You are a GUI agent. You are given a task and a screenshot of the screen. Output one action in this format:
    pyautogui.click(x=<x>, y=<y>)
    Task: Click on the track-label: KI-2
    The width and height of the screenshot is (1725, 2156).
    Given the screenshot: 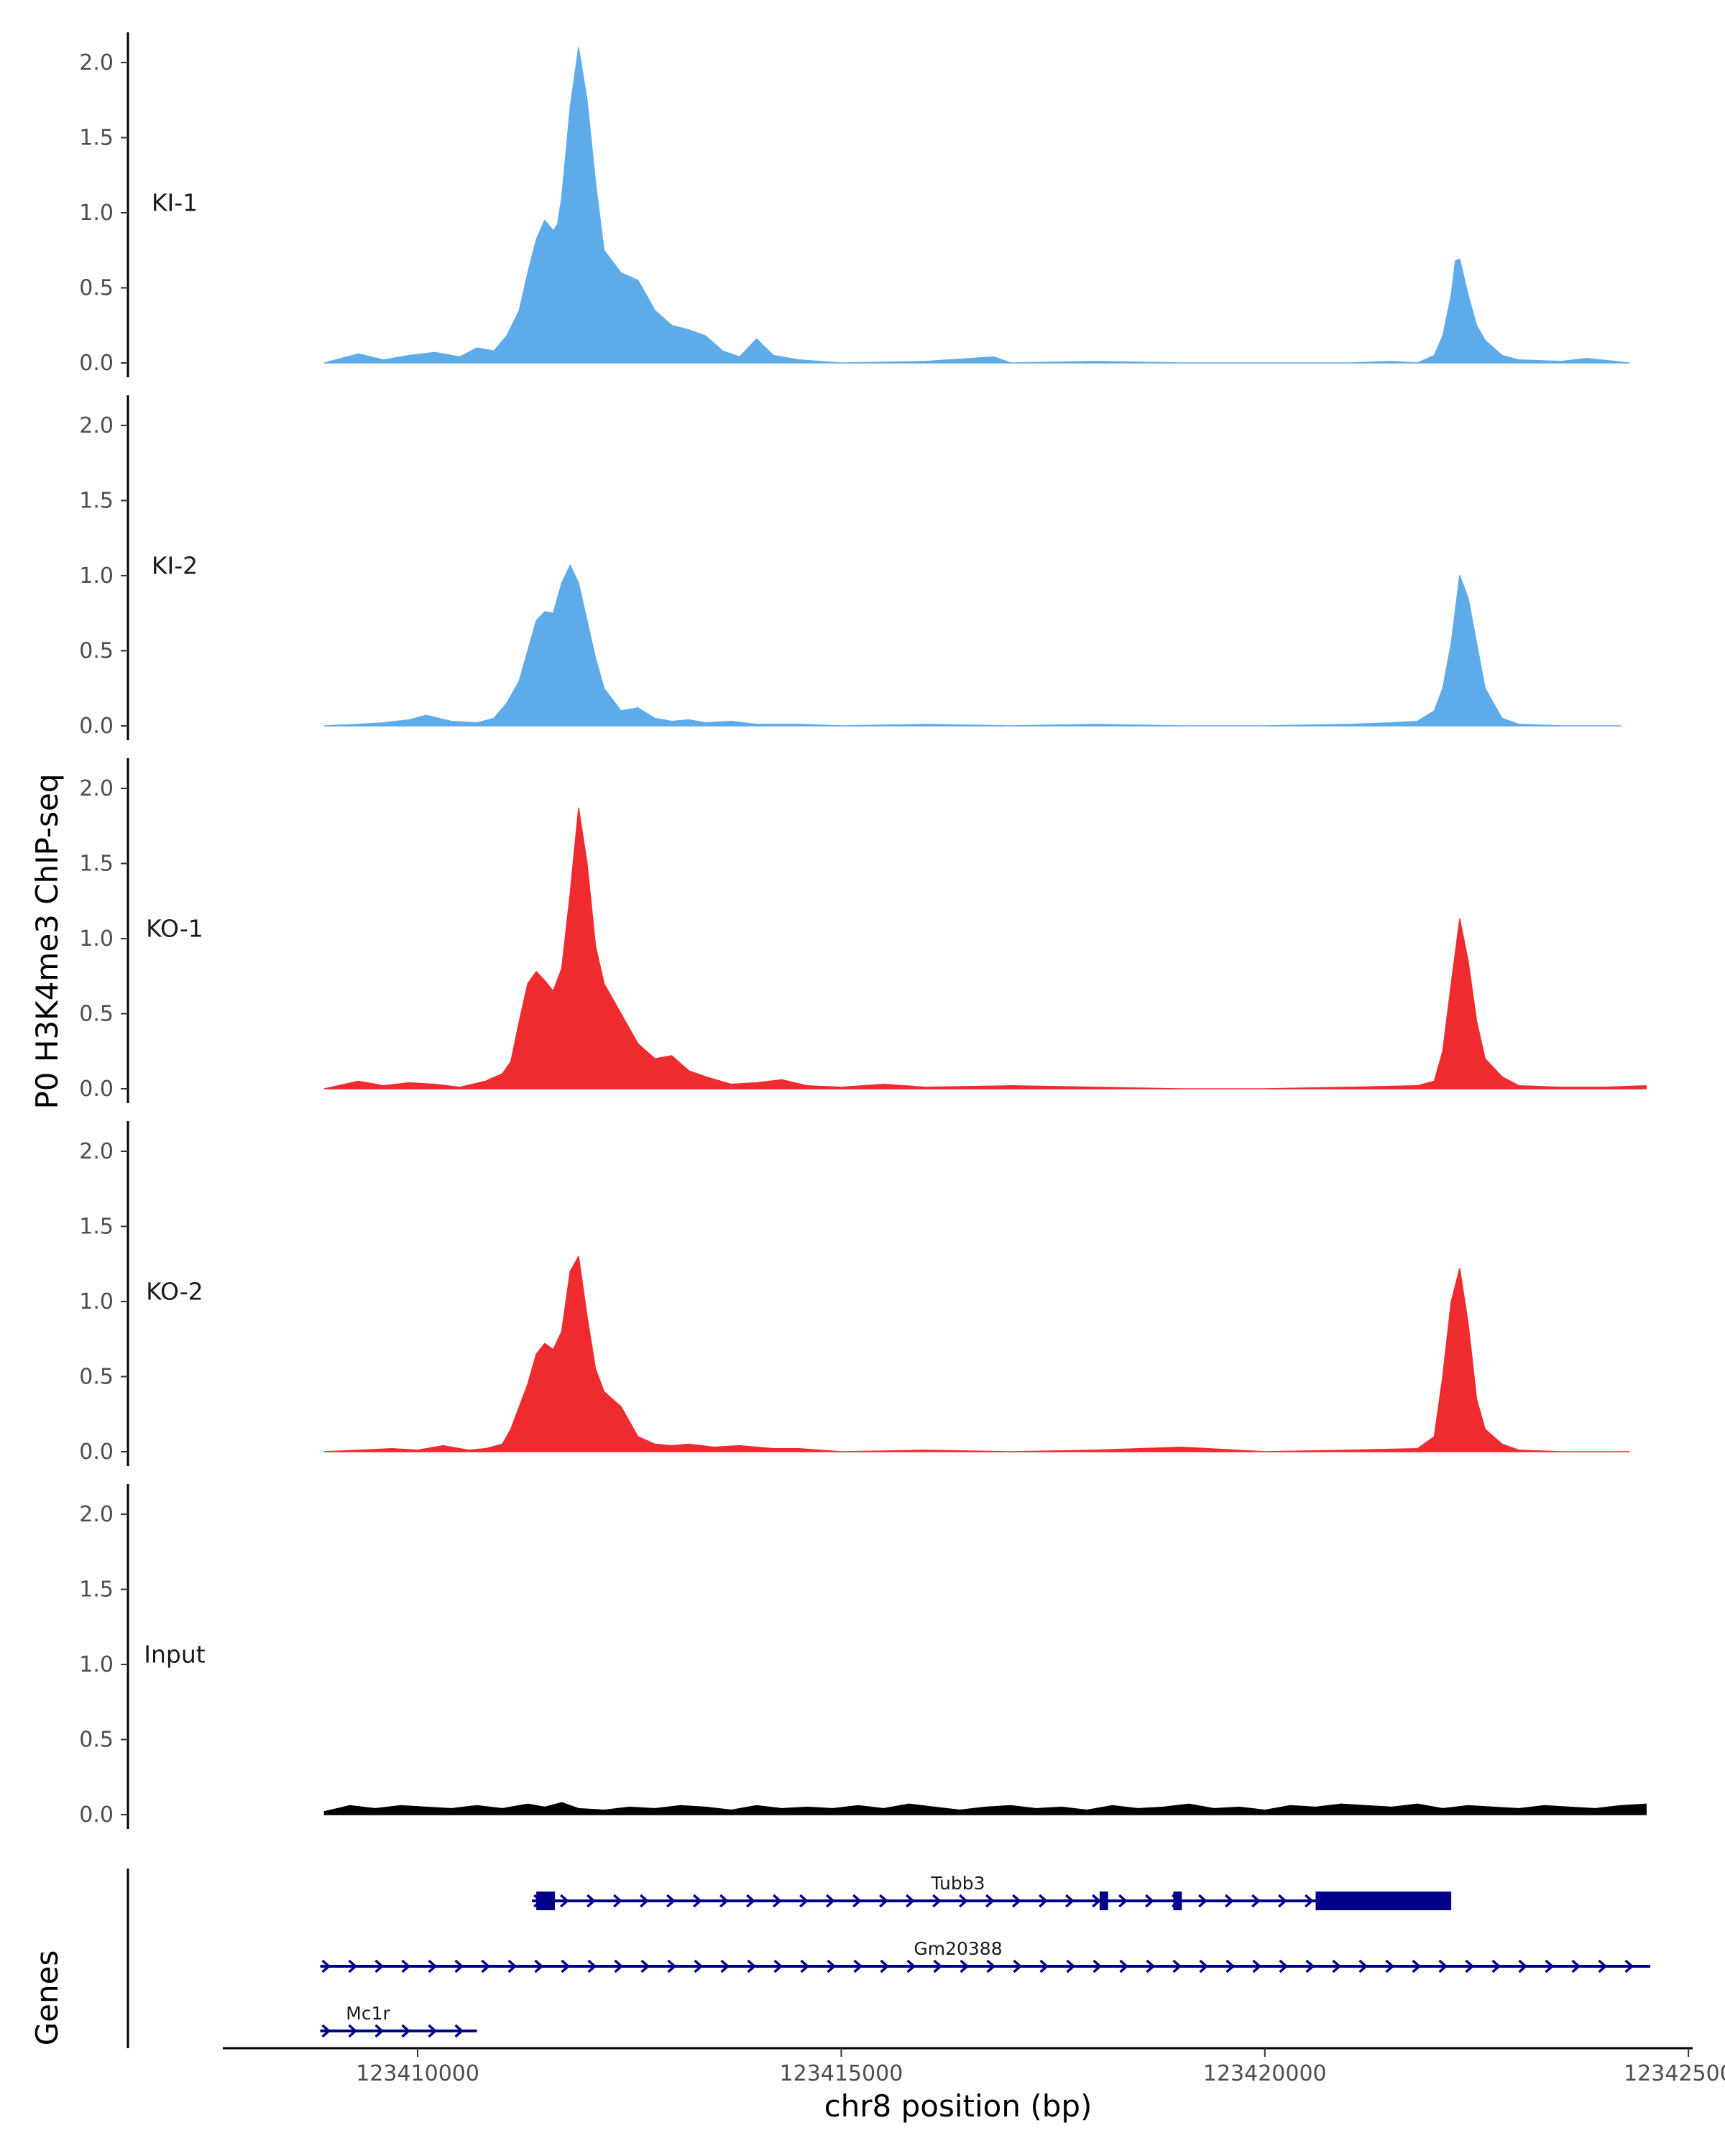 What is the action you would take?
    pyautogui.click(x=175, y=566)
    